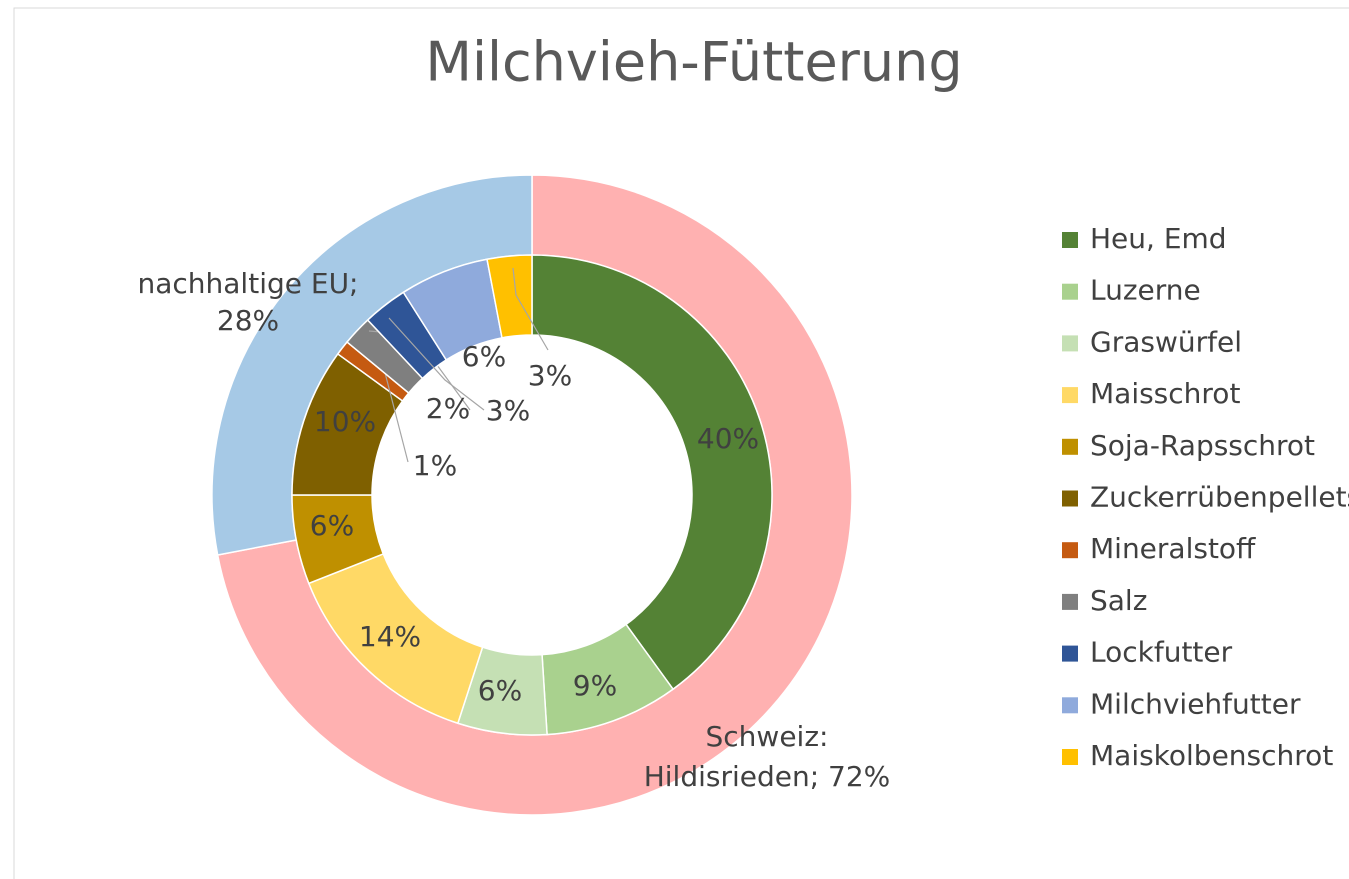  What do you see at coordinates (1219, 497) in the screenshot?
I see `legend-label: Zuckerrübenpellets` at bounding box center [1219, 497].